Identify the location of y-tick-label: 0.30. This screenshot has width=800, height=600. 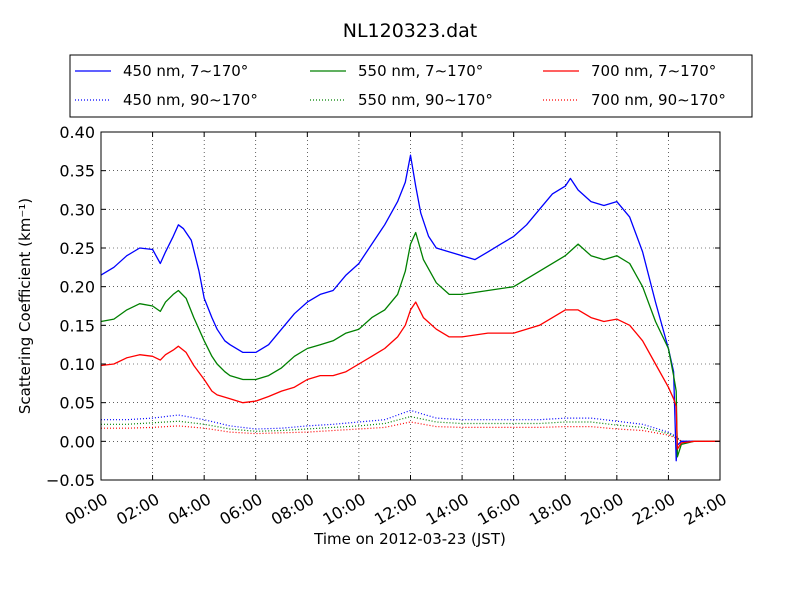
(77, 209).